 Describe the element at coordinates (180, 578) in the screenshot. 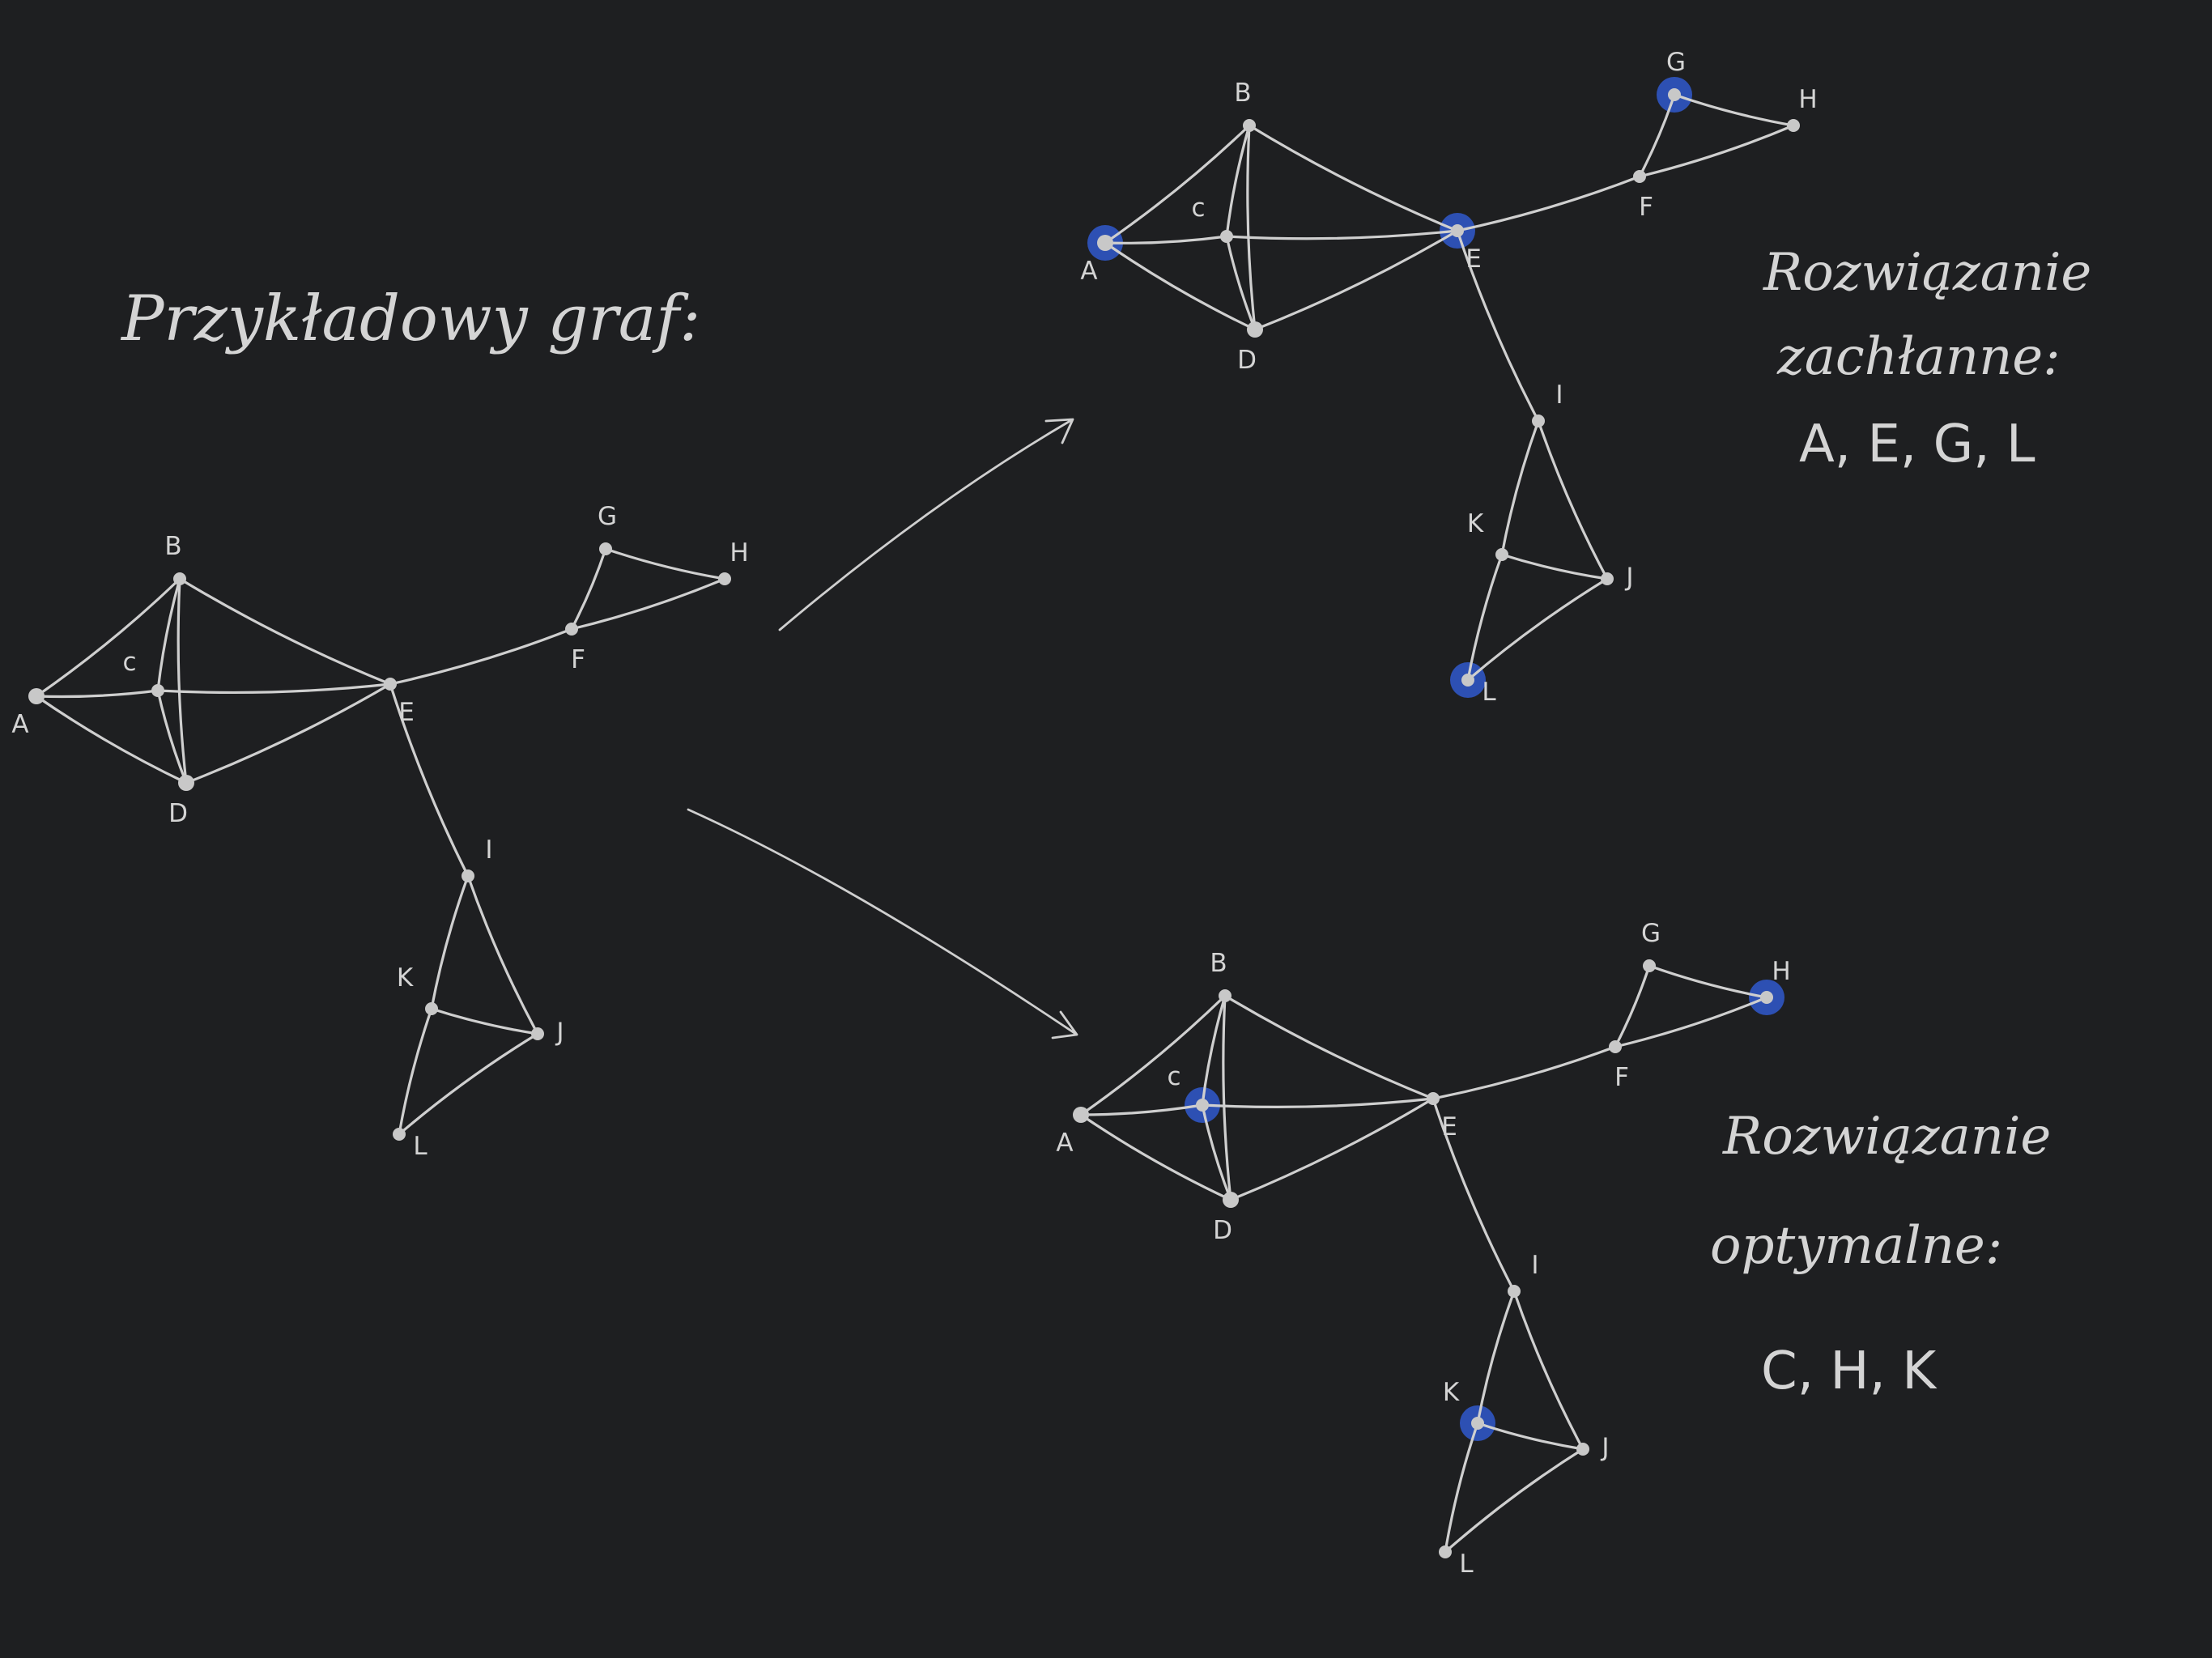

I see `node-b` at that location.